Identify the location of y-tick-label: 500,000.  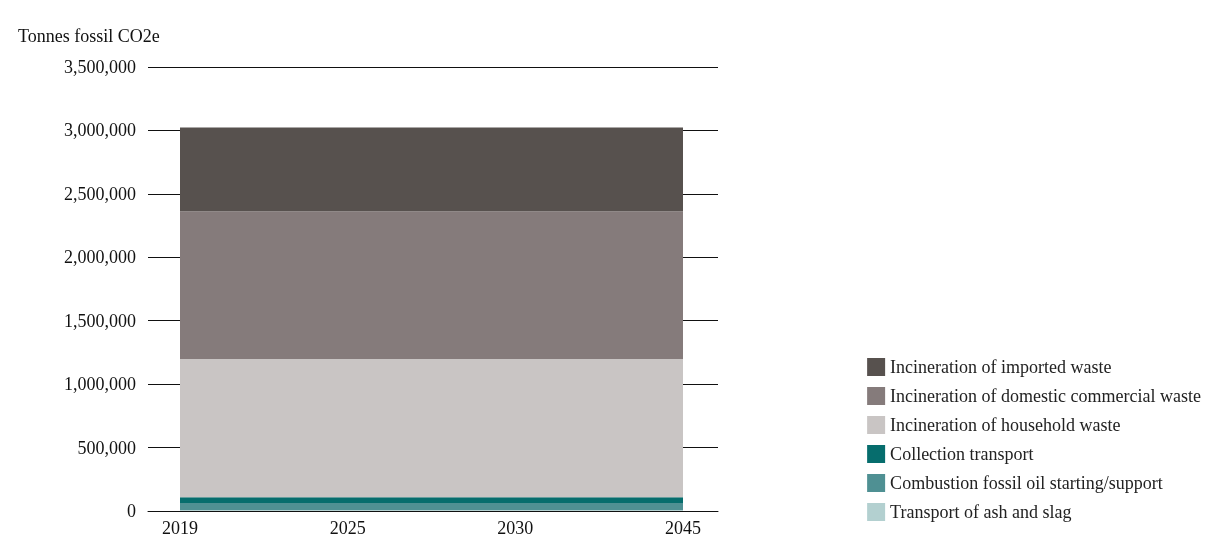
(106, 447).